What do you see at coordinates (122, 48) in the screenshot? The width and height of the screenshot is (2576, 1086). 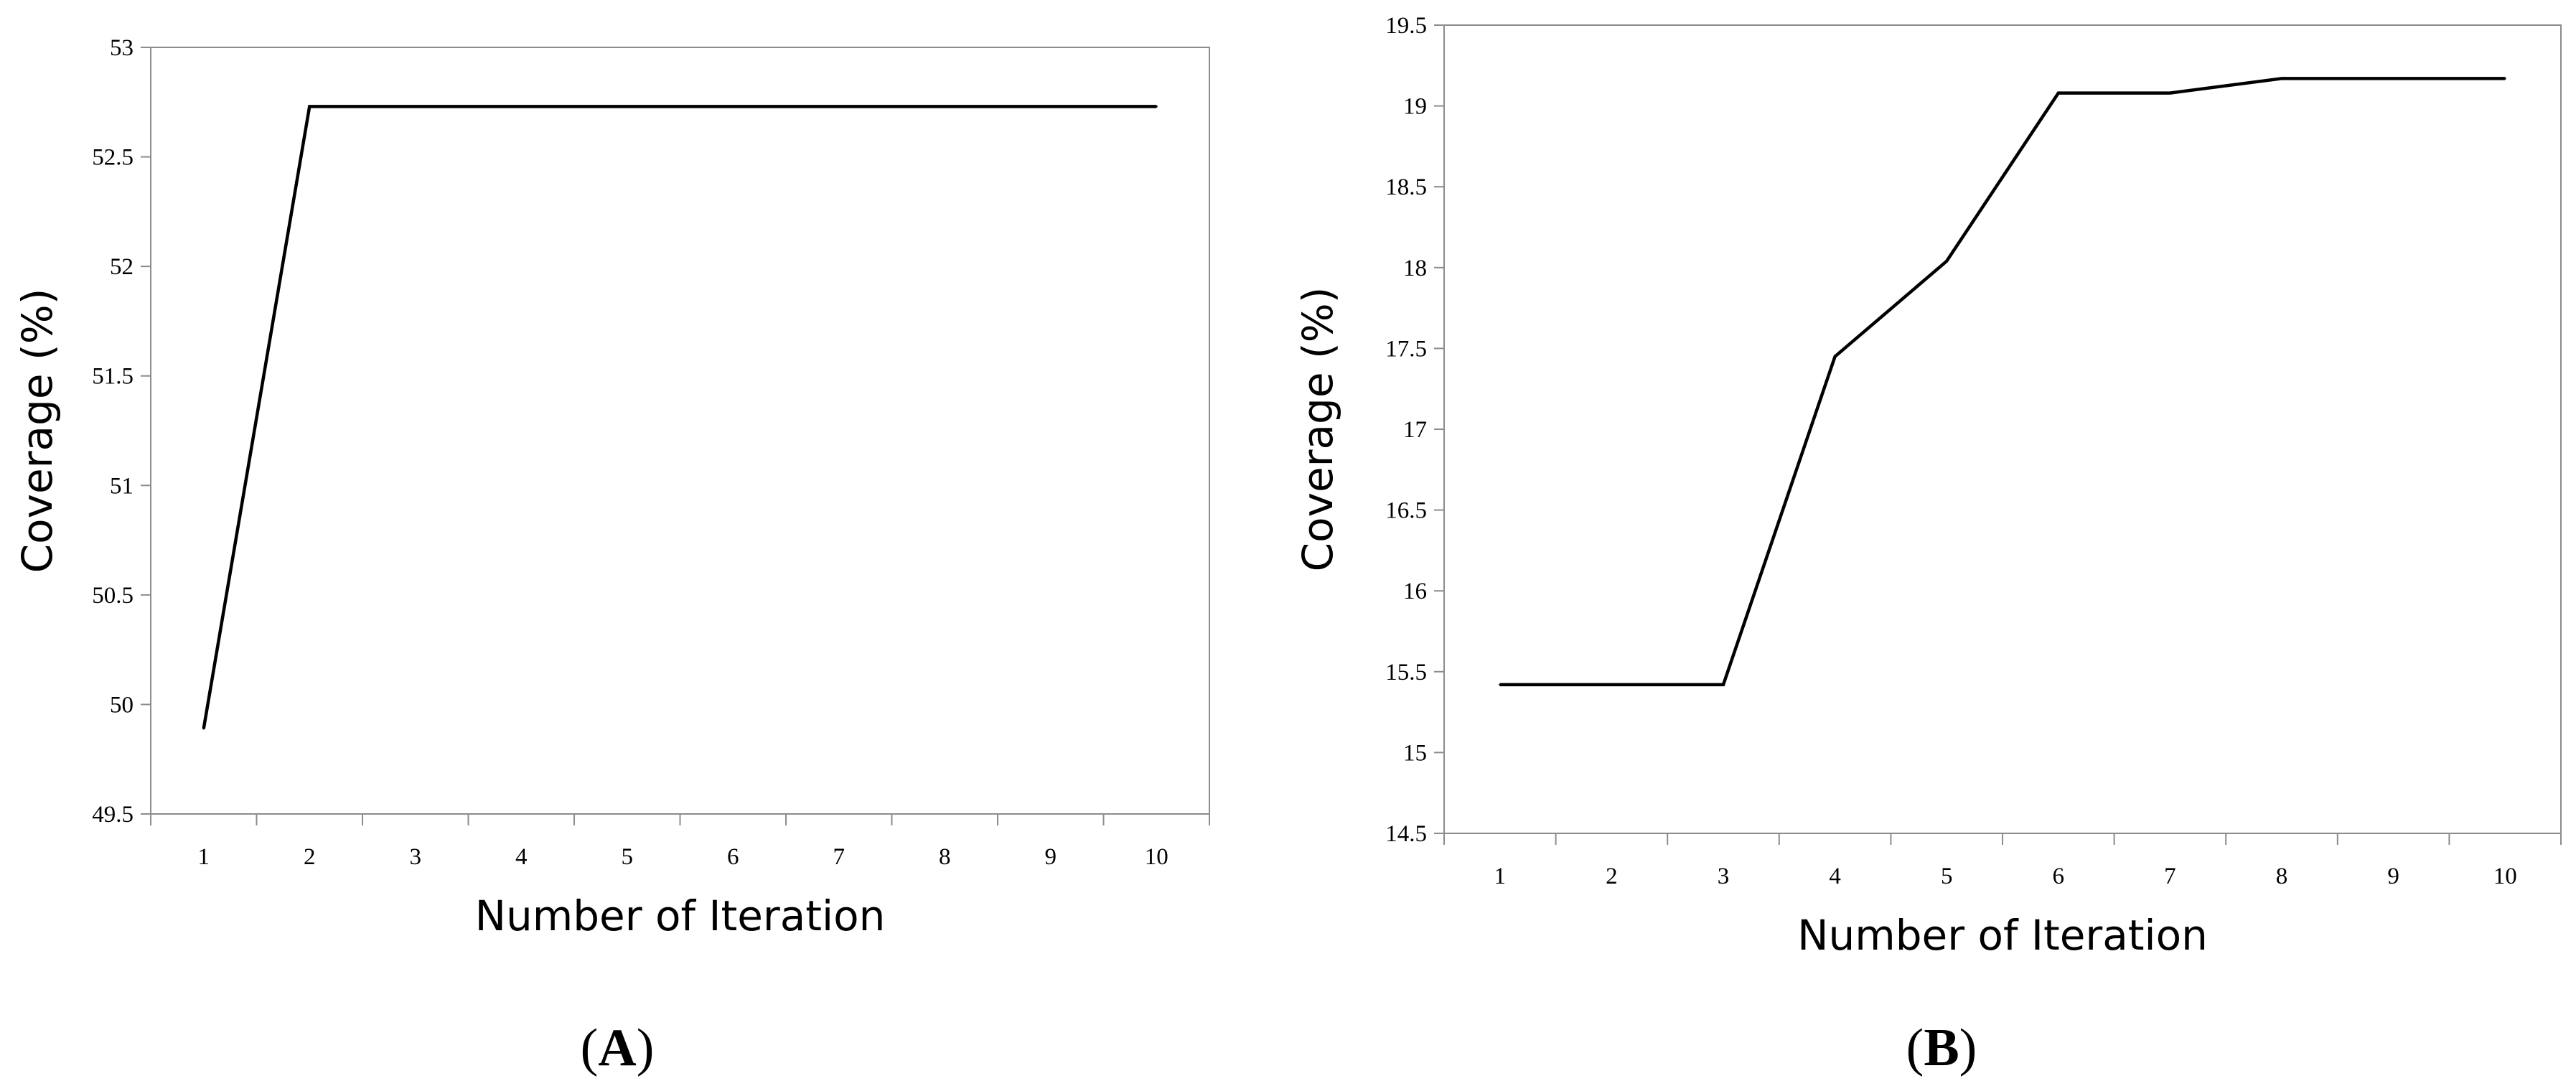 I see `y-tick-label: 53` at bounding box center [122, 48].